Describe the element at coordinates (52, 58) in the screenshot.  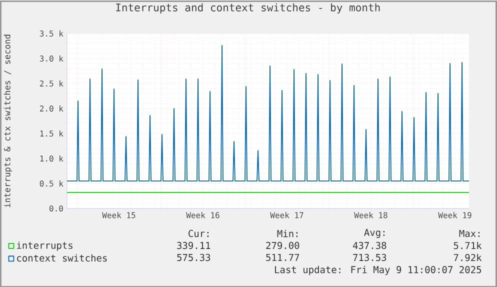
I see `y-tick-label: 3.0 k` at that location.